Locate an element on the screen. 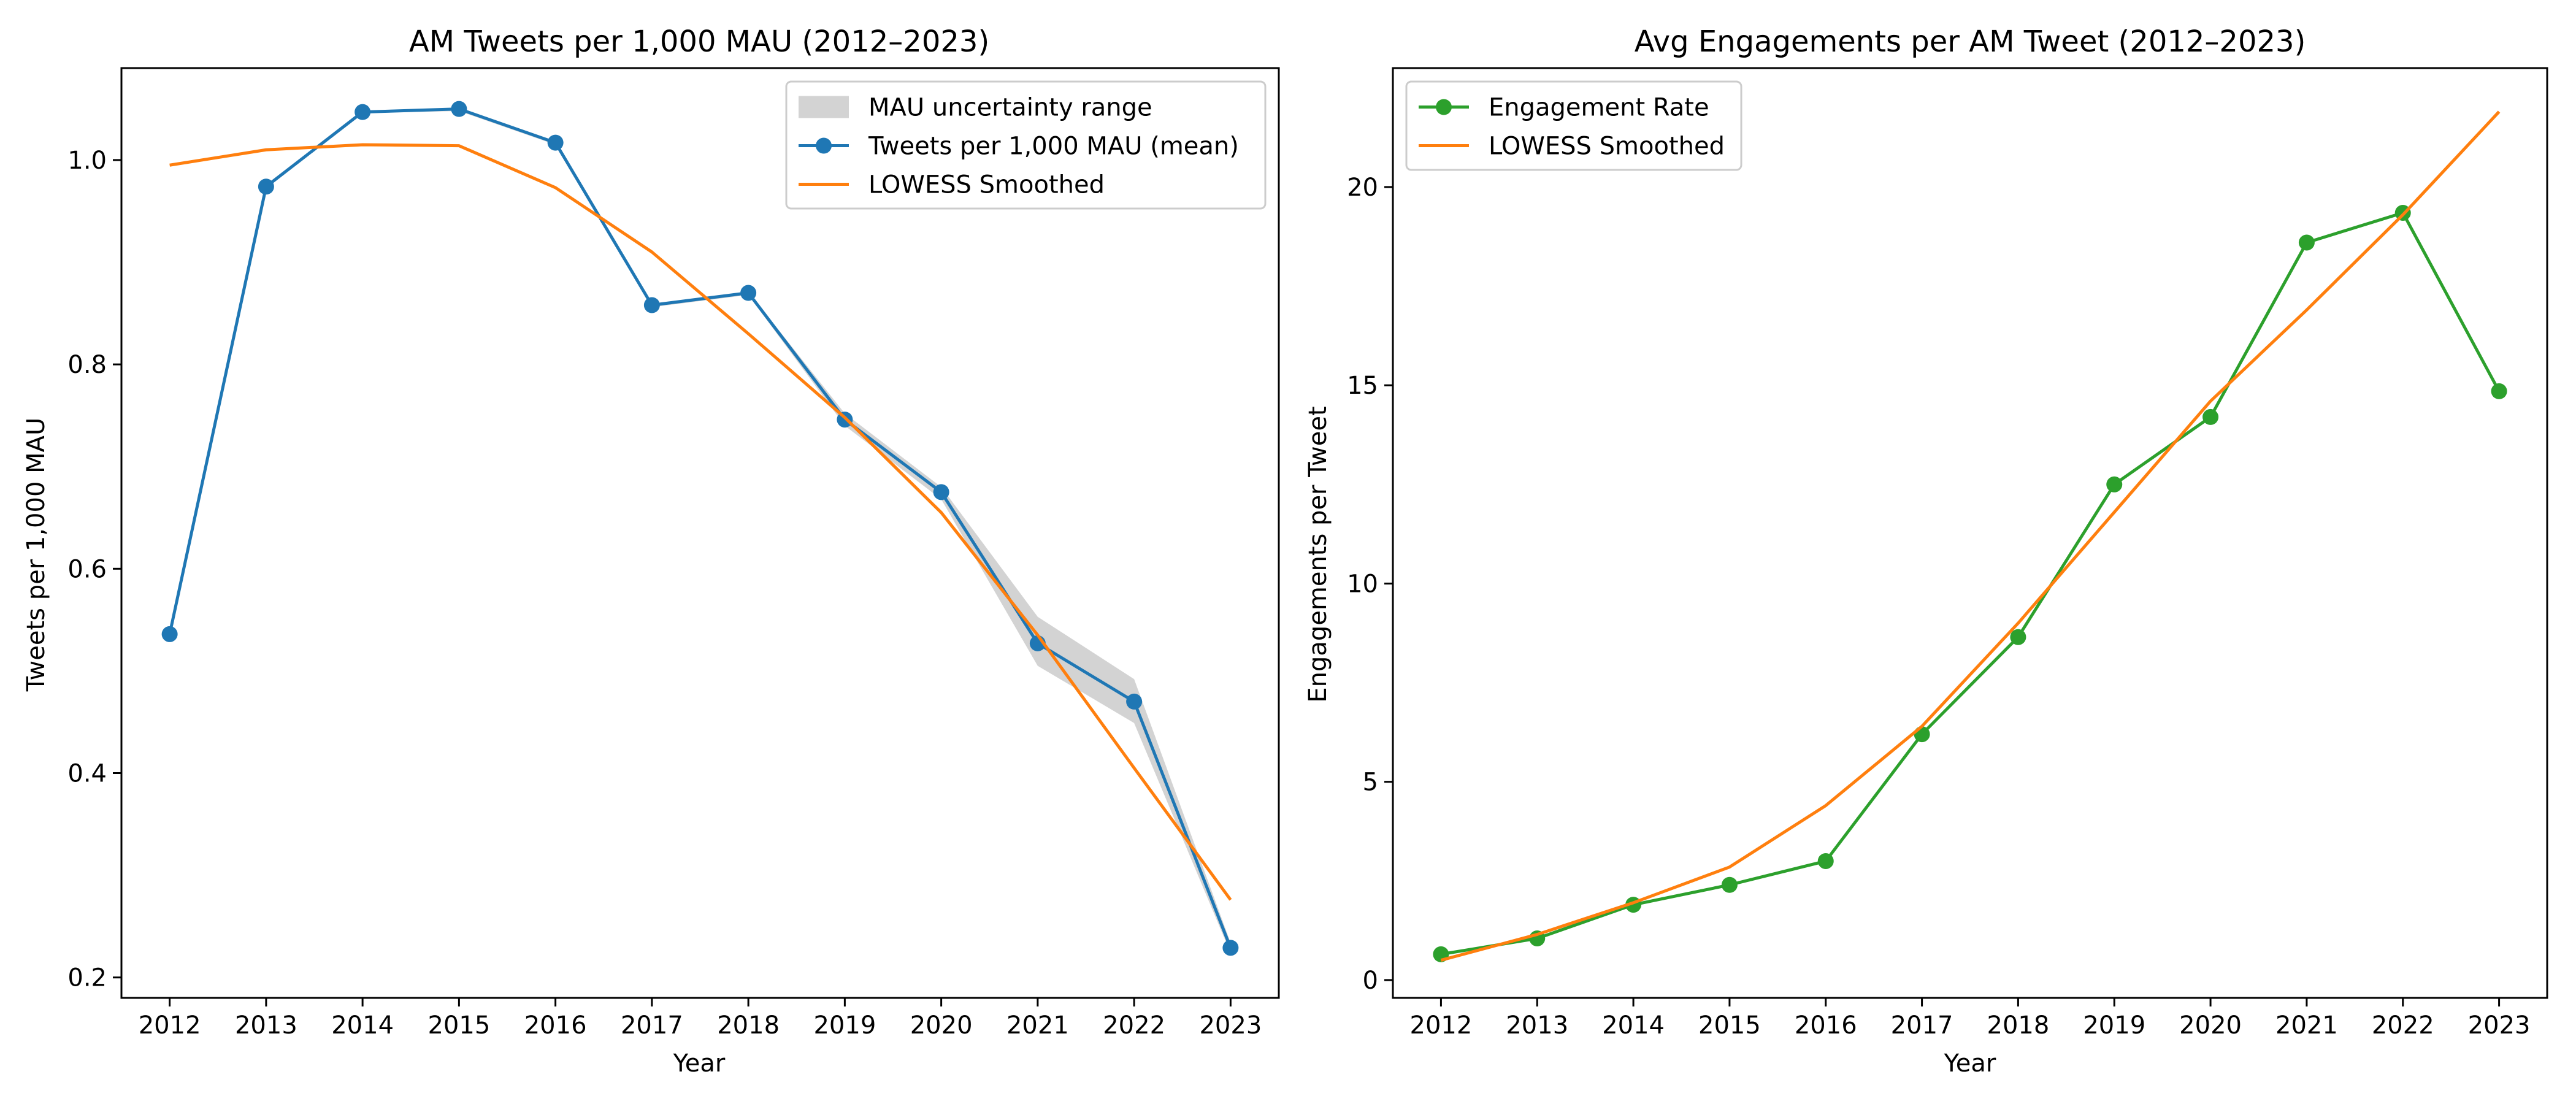  y-tick-label: 5 is located at coordinates (1370, 783).